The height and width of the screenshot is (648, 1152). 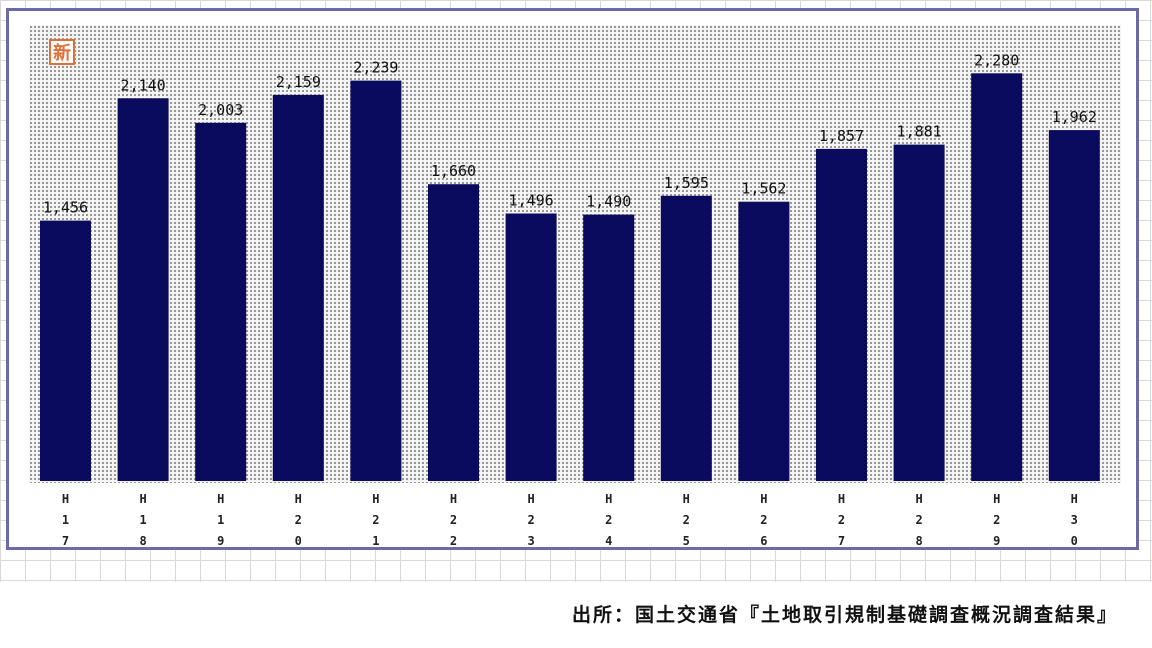 I want to click on value-label-H26: 1,562, so click(x=763, y=189).